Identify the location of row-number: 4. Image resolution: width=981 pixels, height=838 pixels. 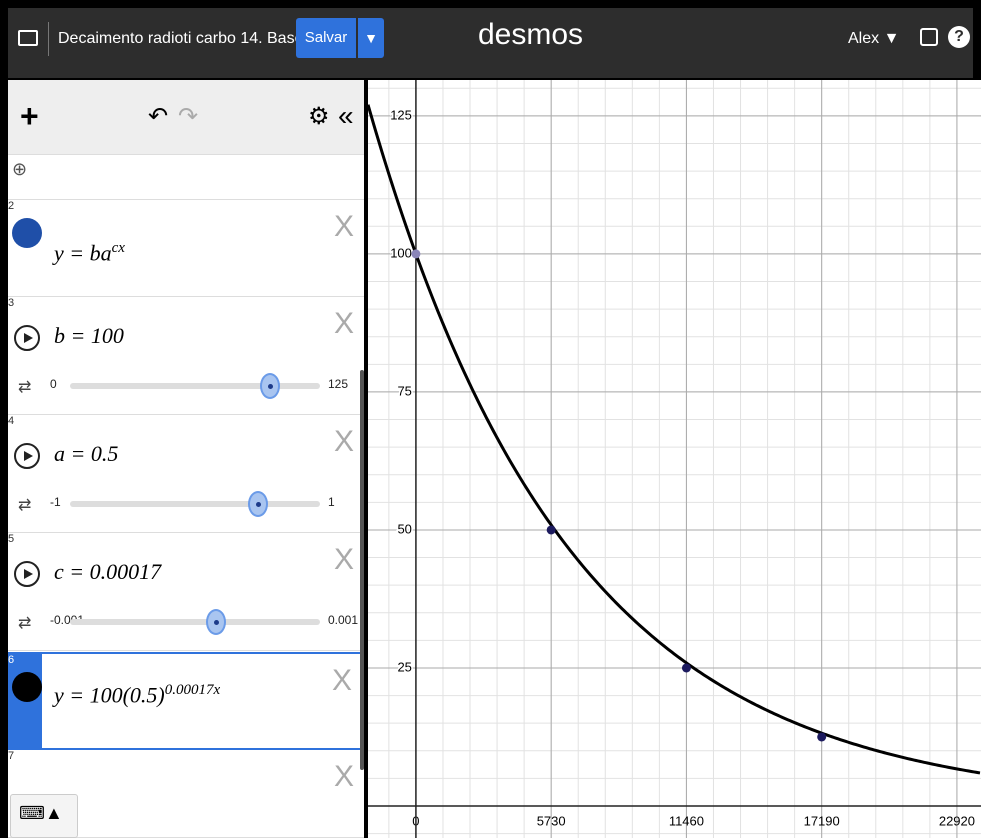
(11, 421).